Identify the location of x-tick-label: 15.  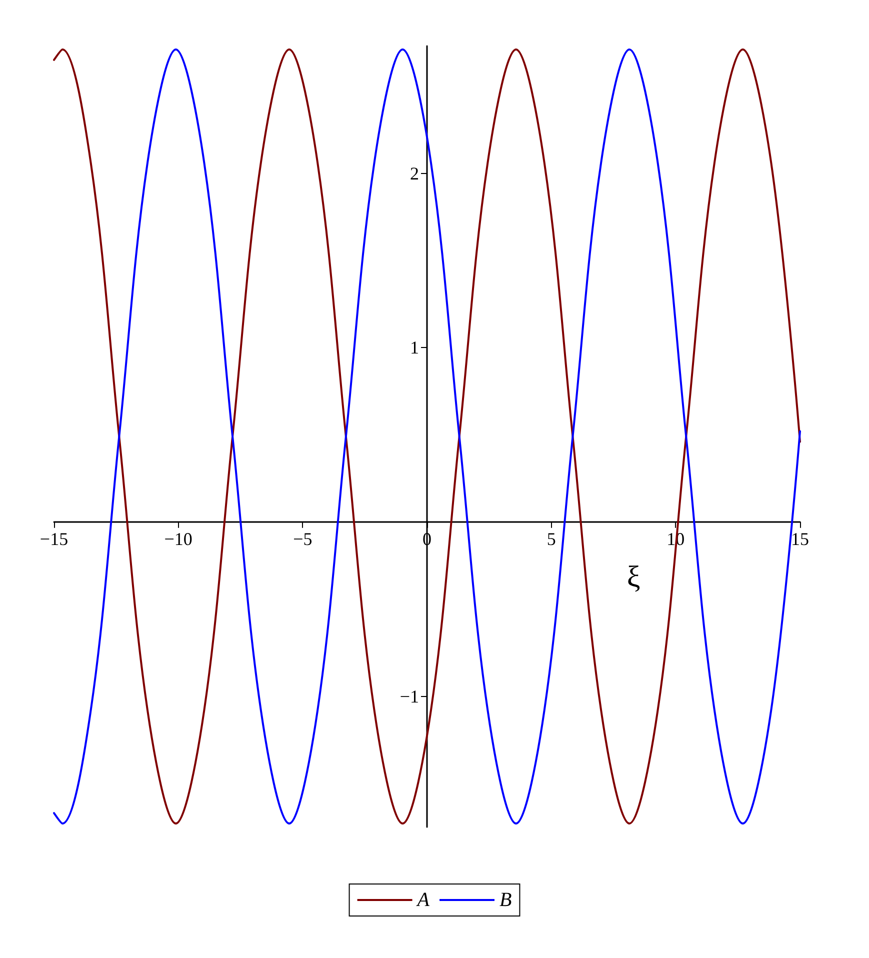
(800, 538).